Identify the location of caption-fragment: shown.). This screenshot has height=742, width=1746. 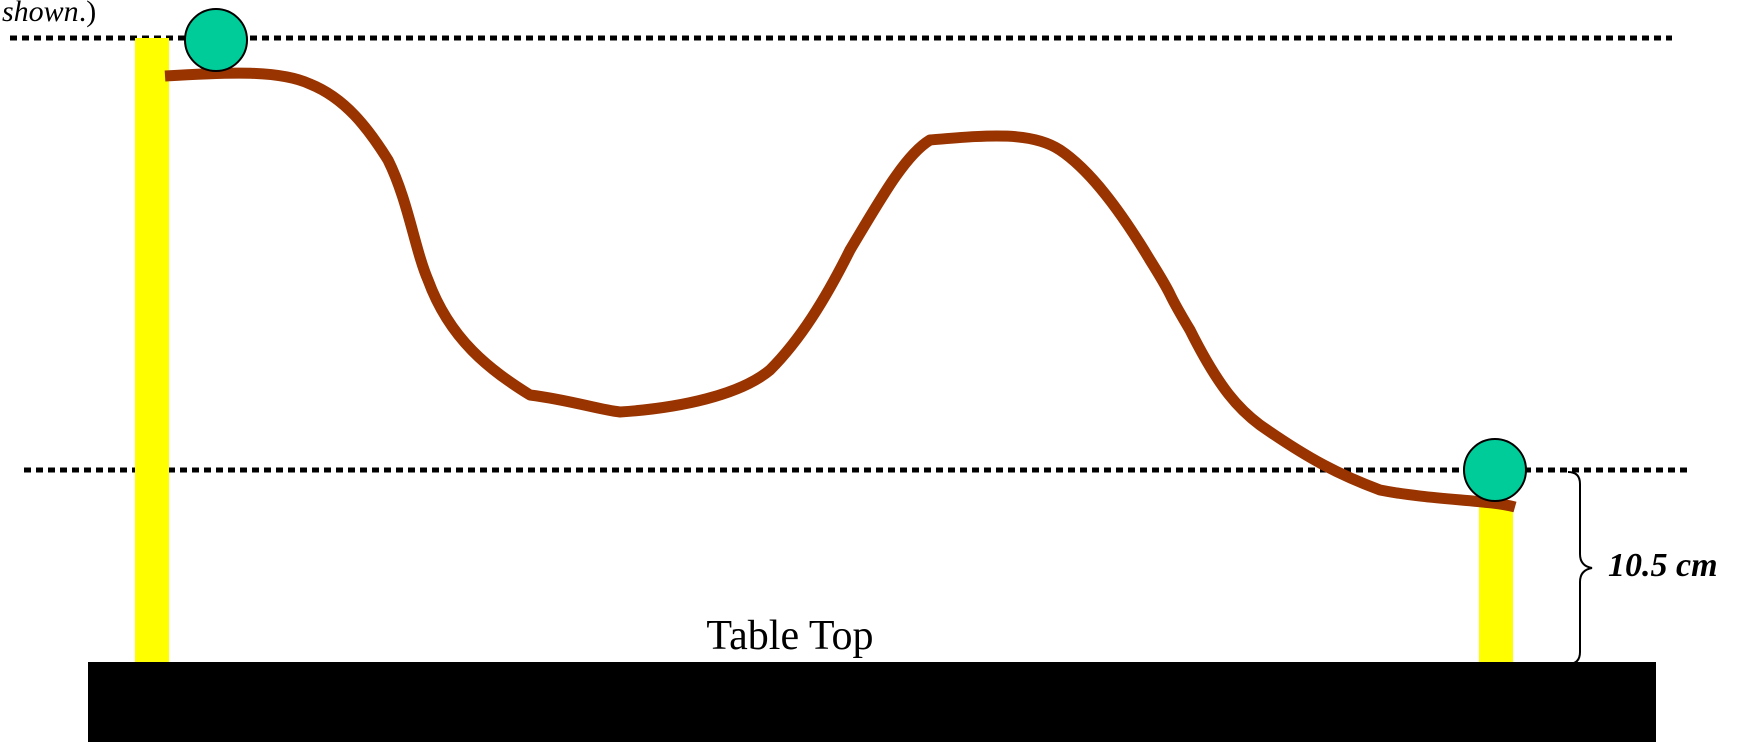
(49, 15).